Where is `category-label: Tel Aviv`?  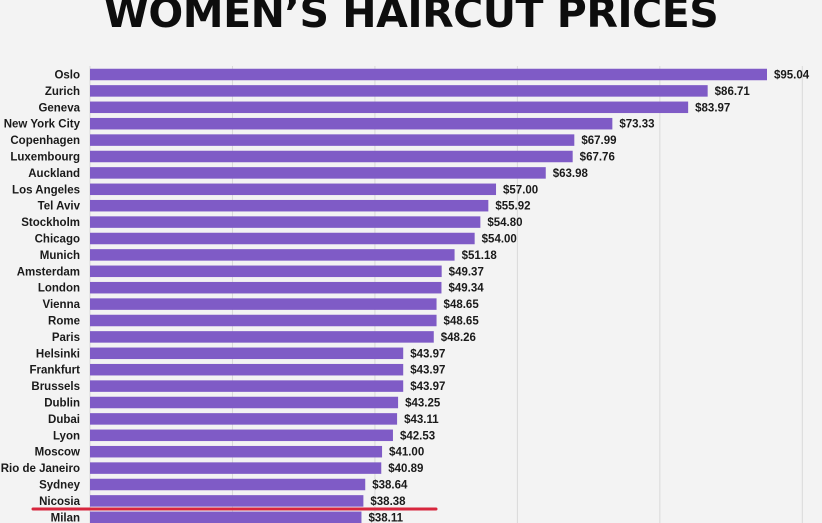
category-label: Tel Aviv is located at coordinates (59, 207).